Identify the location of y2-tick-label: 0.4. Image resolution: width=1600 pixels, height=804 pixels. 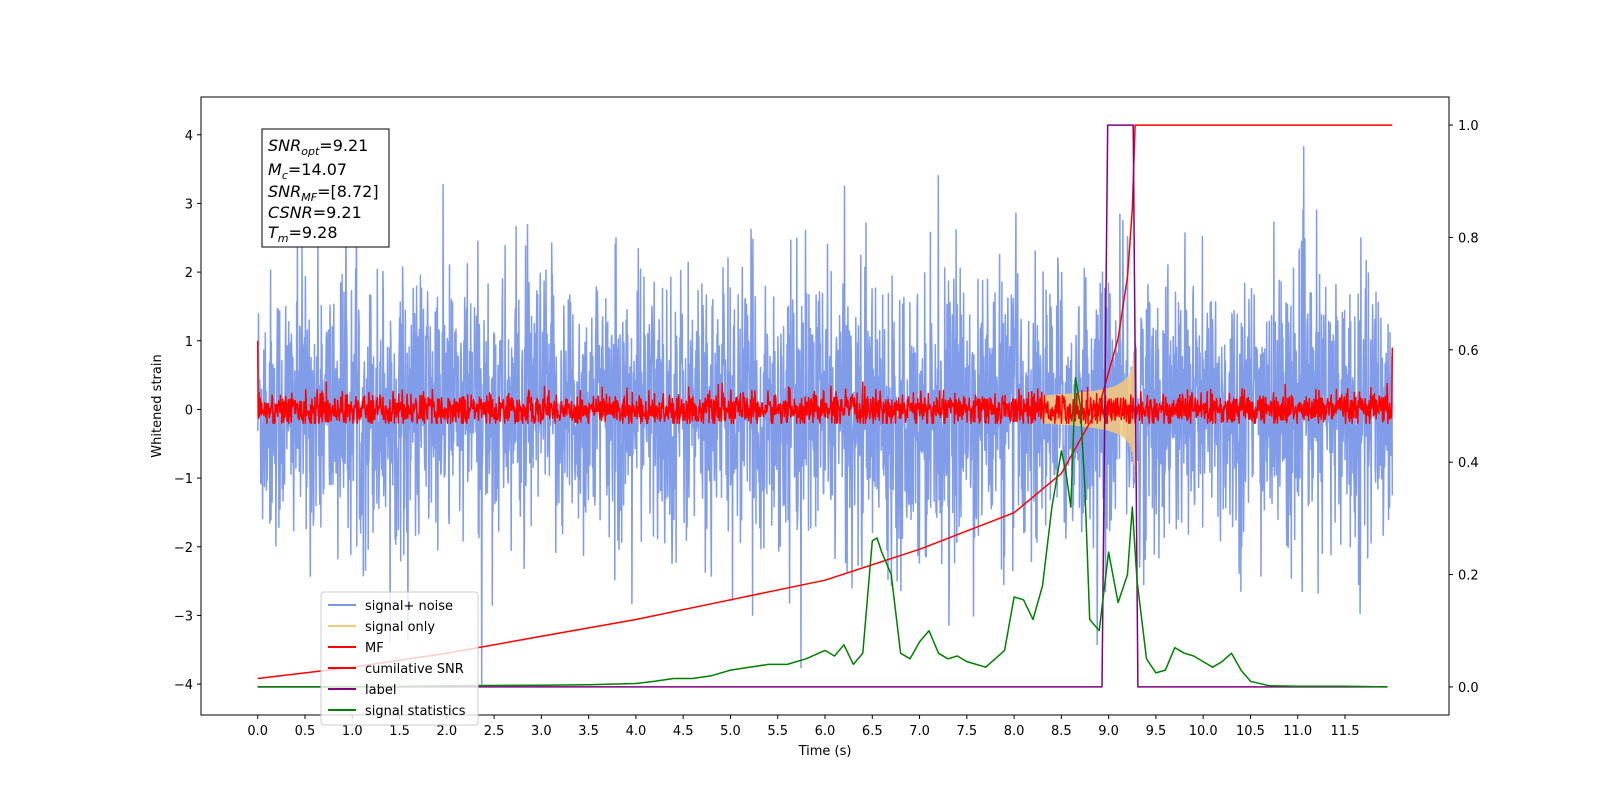
(1468, 463).